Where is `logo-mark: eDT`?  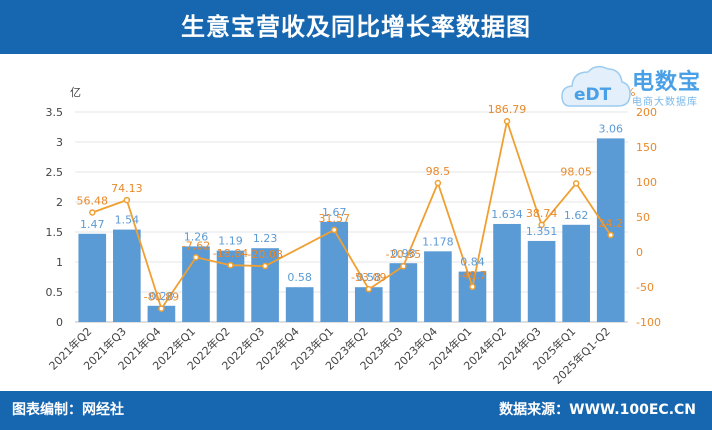 logo-mark: eDT is located at coordinates (593, 95).